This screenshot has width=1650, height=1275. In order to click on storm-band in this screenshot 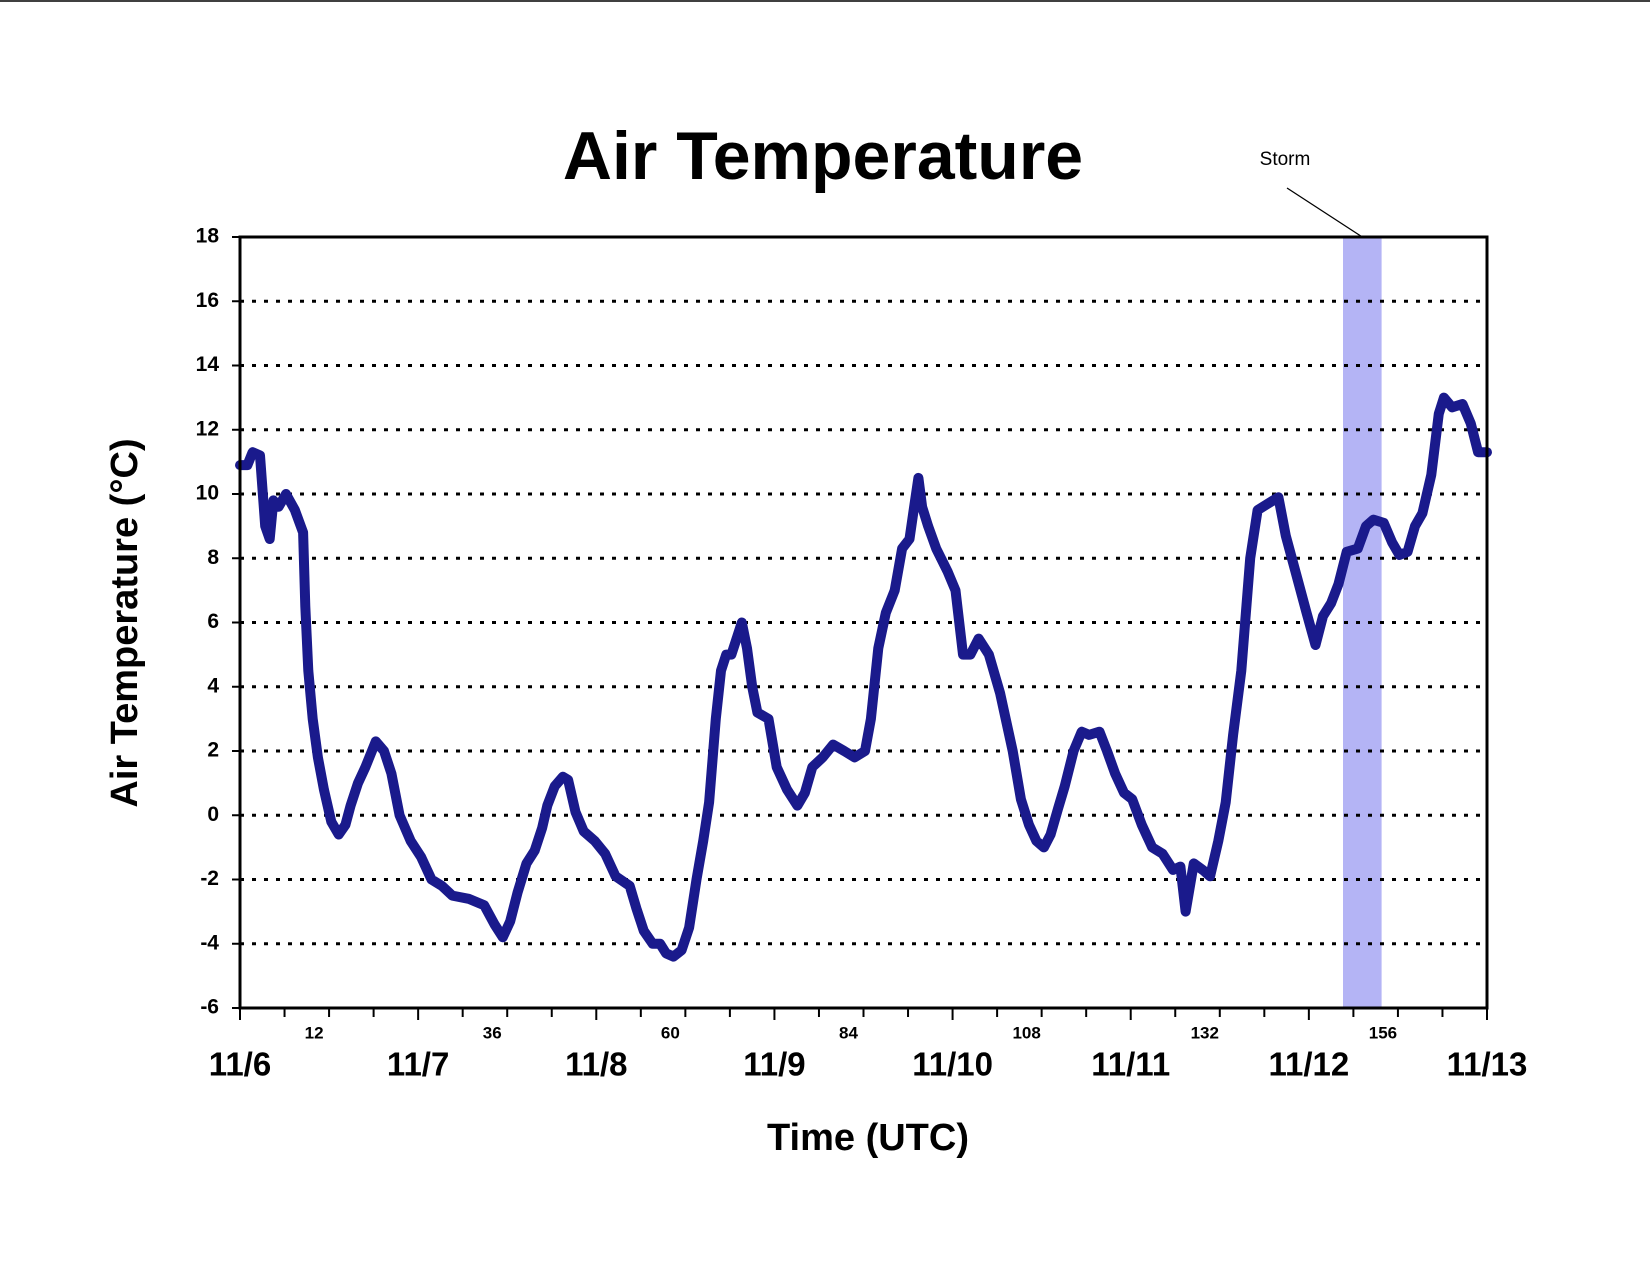, I will do `click(1362, 622)`.